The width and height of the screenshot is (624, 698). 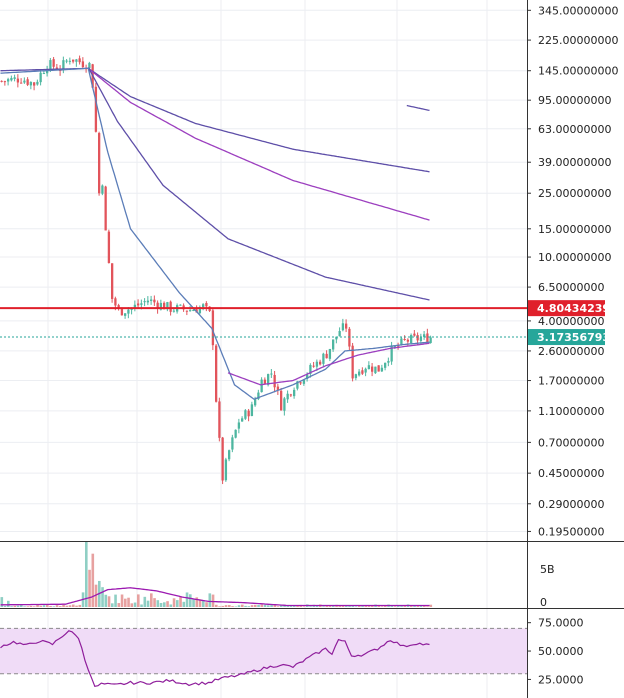 I want to click on price-tick-label: 95.00000000, so click(x=574, y=100).